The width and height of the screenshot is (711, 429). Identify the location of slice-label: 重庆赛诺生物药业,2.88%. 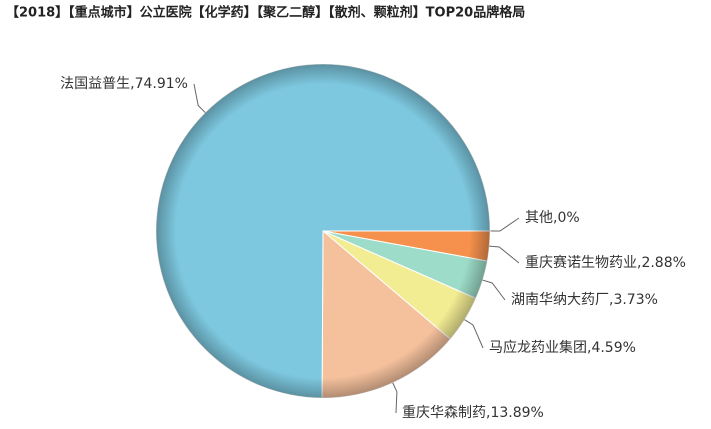
(605, 263).